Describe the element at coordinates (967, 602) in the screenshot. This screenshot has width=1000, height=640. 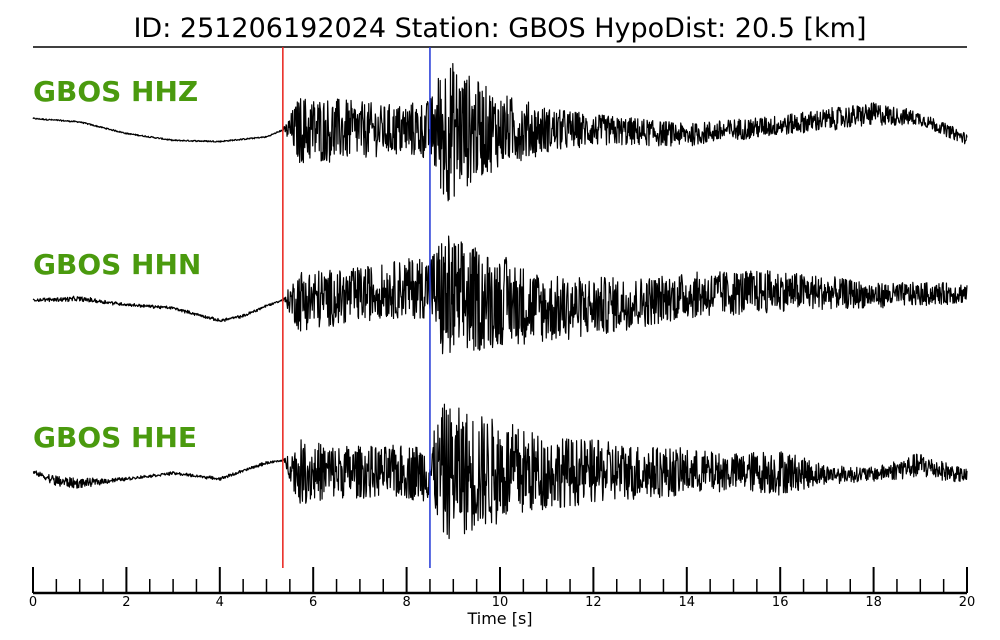
I see `x-tick-label: 20` at that location.